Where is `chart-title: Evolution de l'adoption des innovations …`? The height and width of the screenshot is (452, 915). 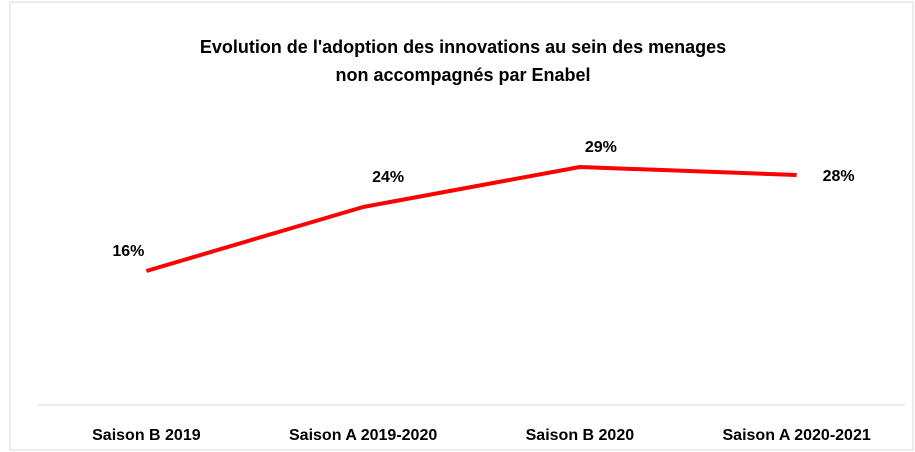 chart-title: Evolution de l'adoption des innovations … is located at coordinates (463, 47).